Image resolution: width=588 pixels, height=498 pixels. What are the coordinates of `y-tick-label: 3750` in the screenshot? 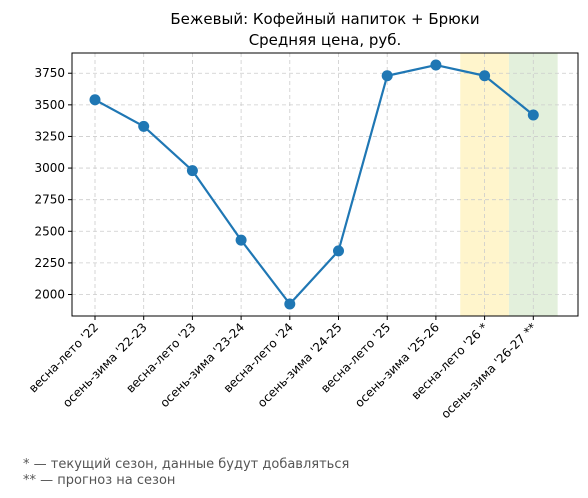 It's located at (49, 73).